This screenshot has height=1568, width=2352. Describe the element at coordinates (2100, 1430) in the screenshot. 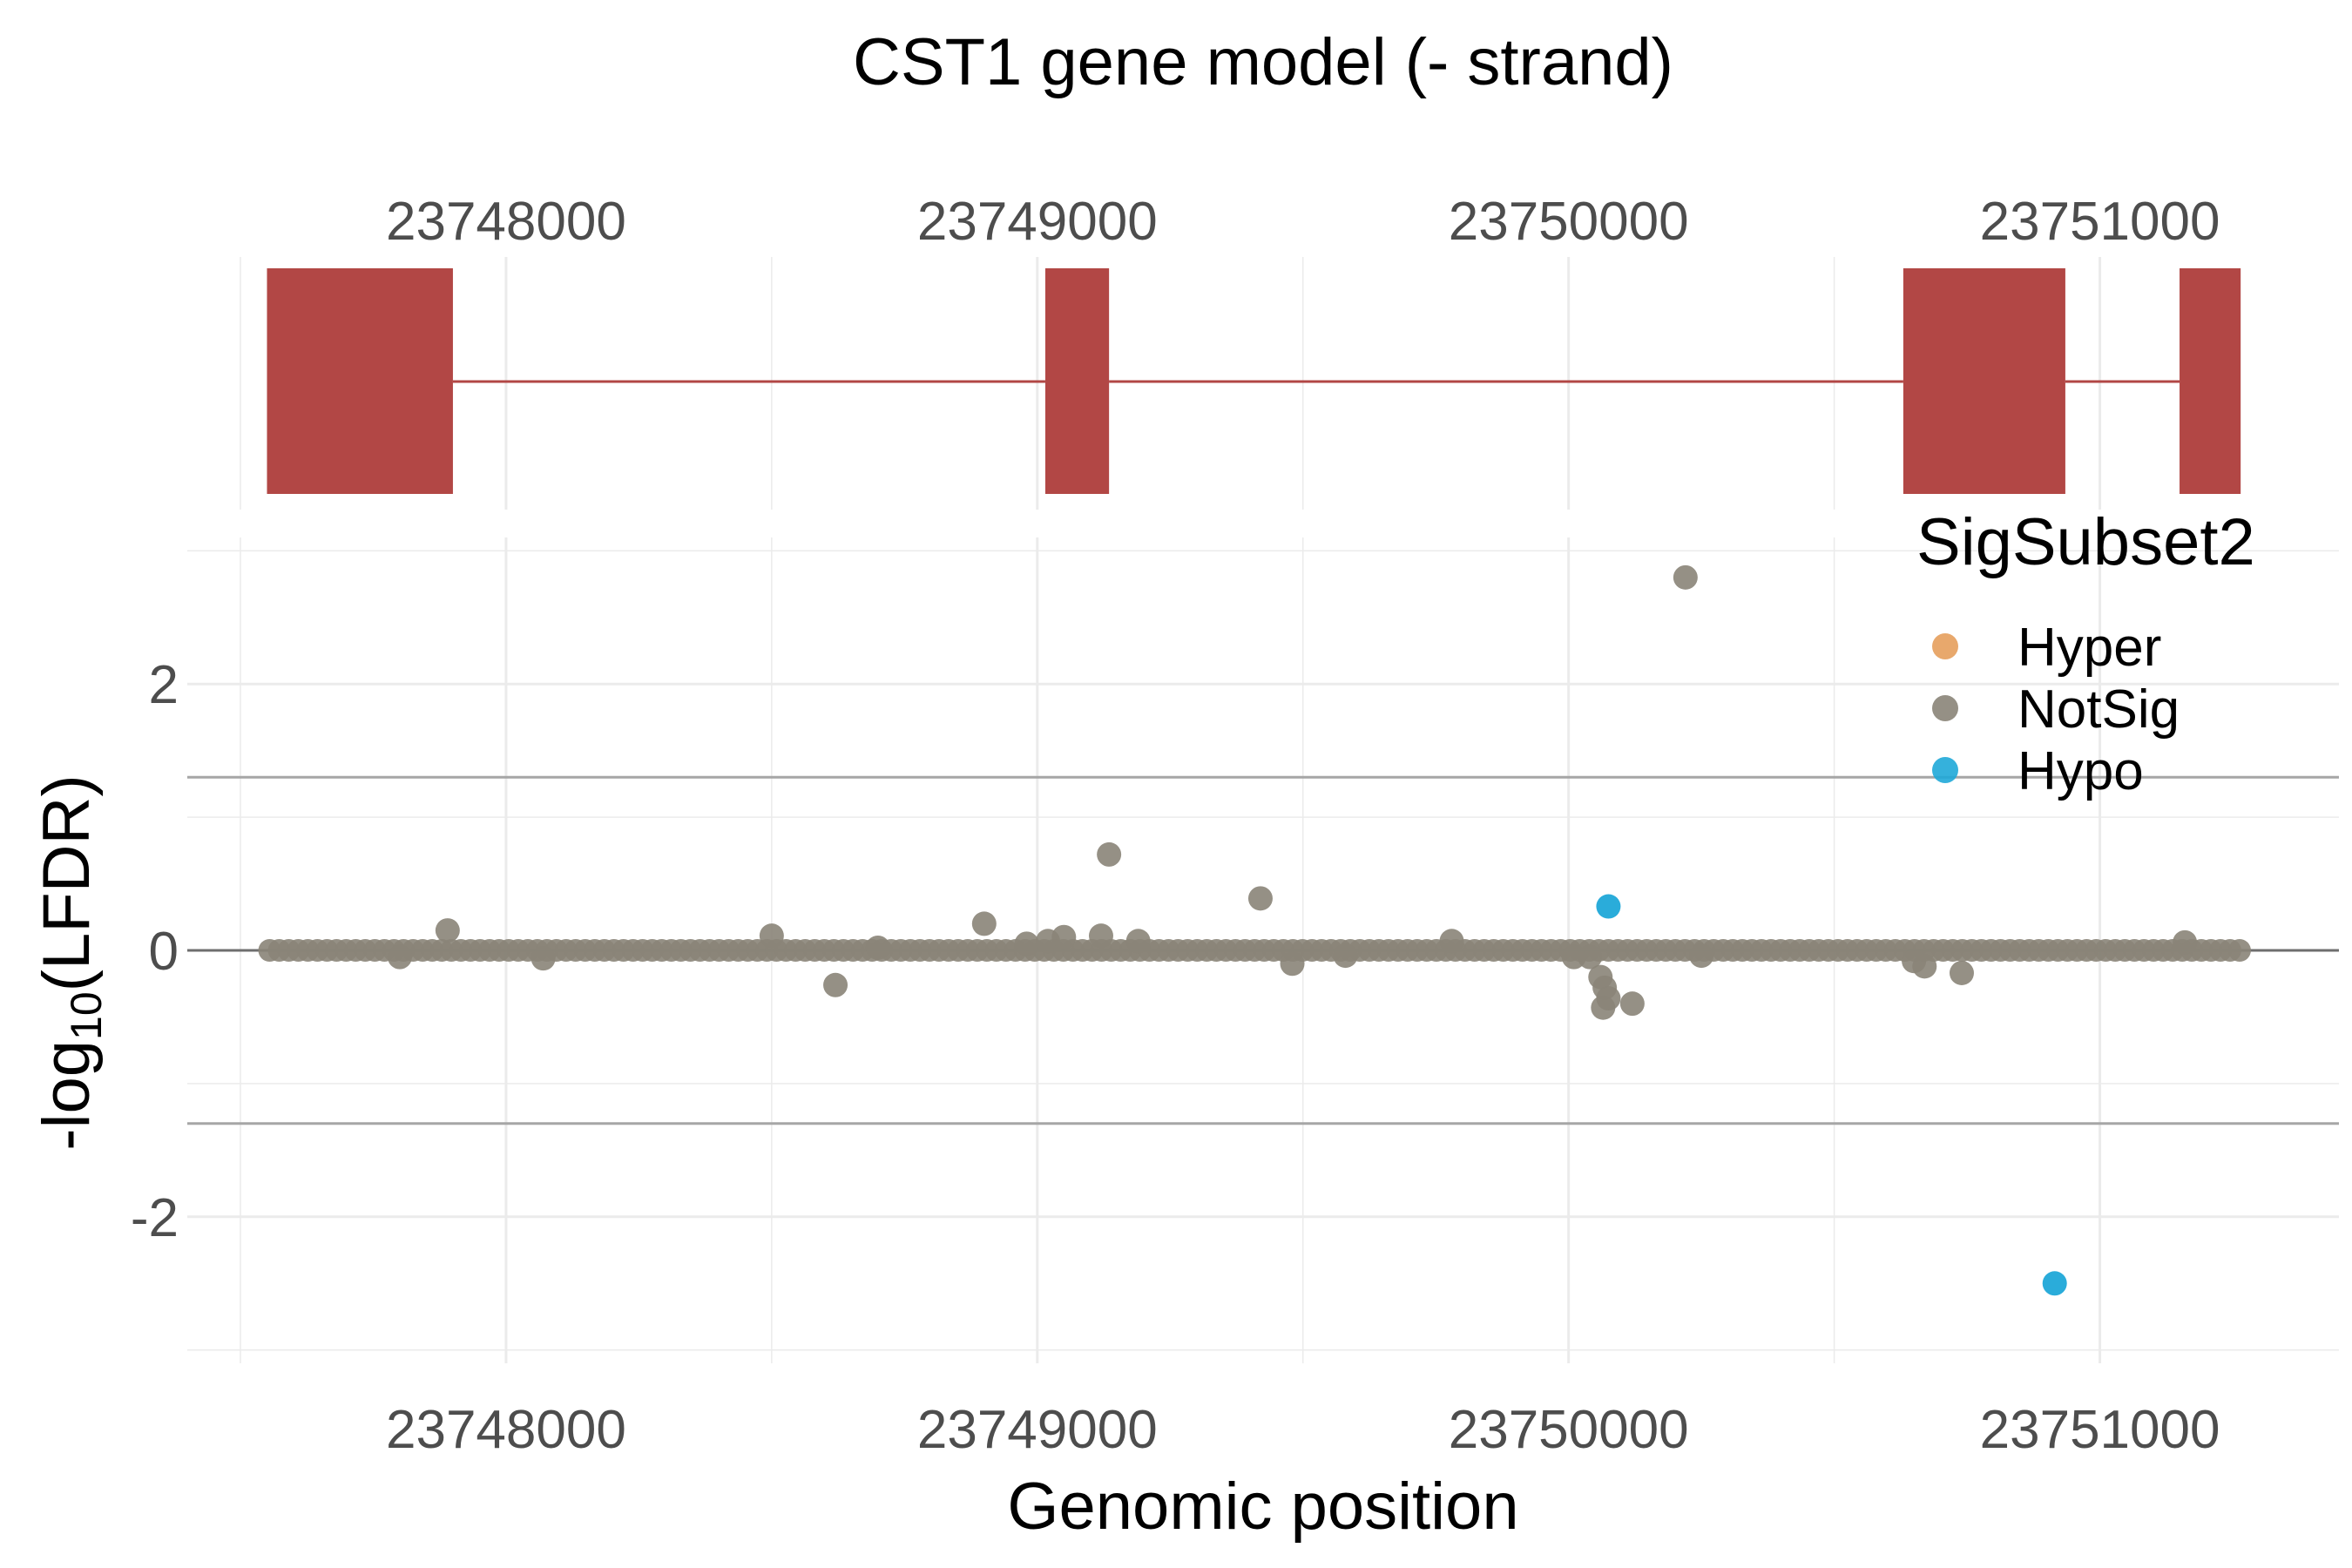

I see `x-tick-label: 23751000` at that location.